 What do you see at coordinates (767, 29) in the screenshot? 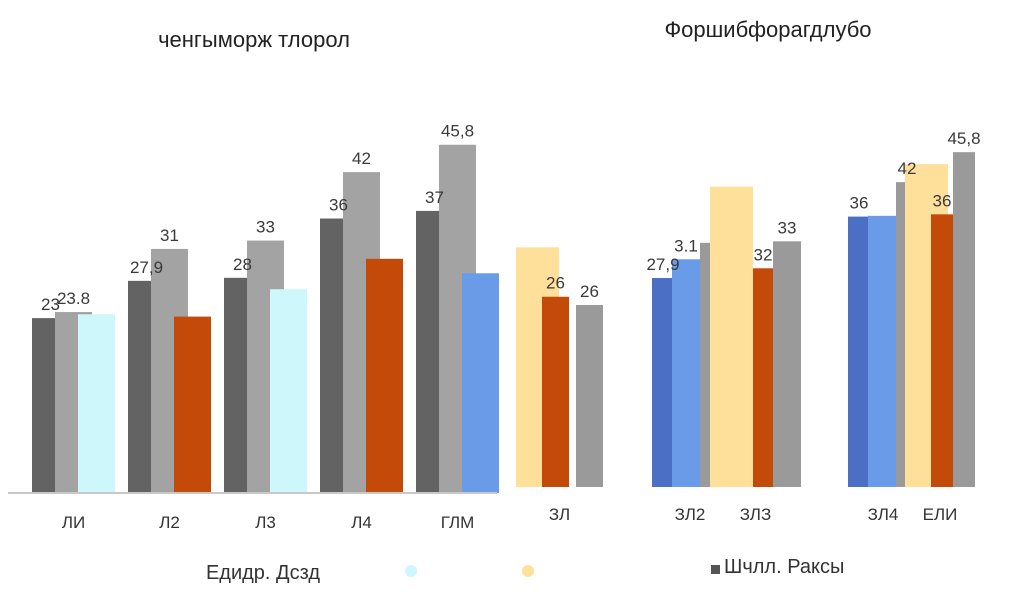
I see `right-chart-title: Форшибфорагдлубо` at bounding box center [767, 29].